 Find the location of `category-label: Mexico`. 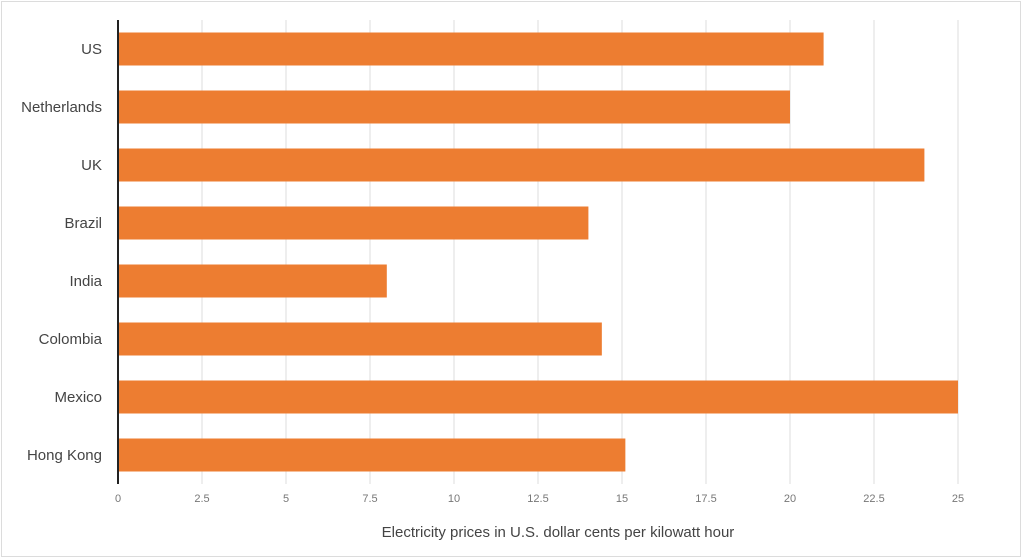

category-label: Mexico is located at coordinates (78, 397).